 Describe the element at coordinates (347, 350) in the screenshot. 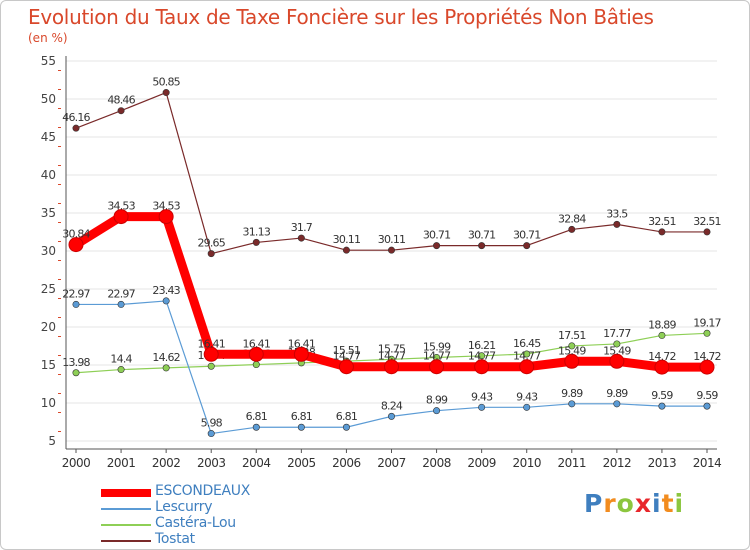

I see `data-label: 15.51` at that location.